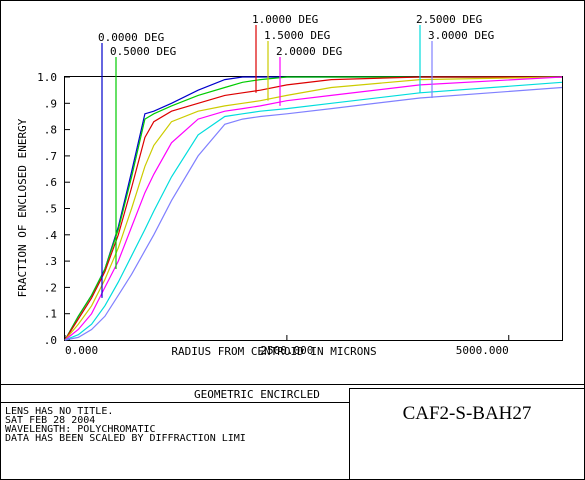 The width and height of the screenshot is (585, 480). Describe the element at coordinates (482, 350) in the screenshot. I see `x-tick-label: 5000.000` at that location.